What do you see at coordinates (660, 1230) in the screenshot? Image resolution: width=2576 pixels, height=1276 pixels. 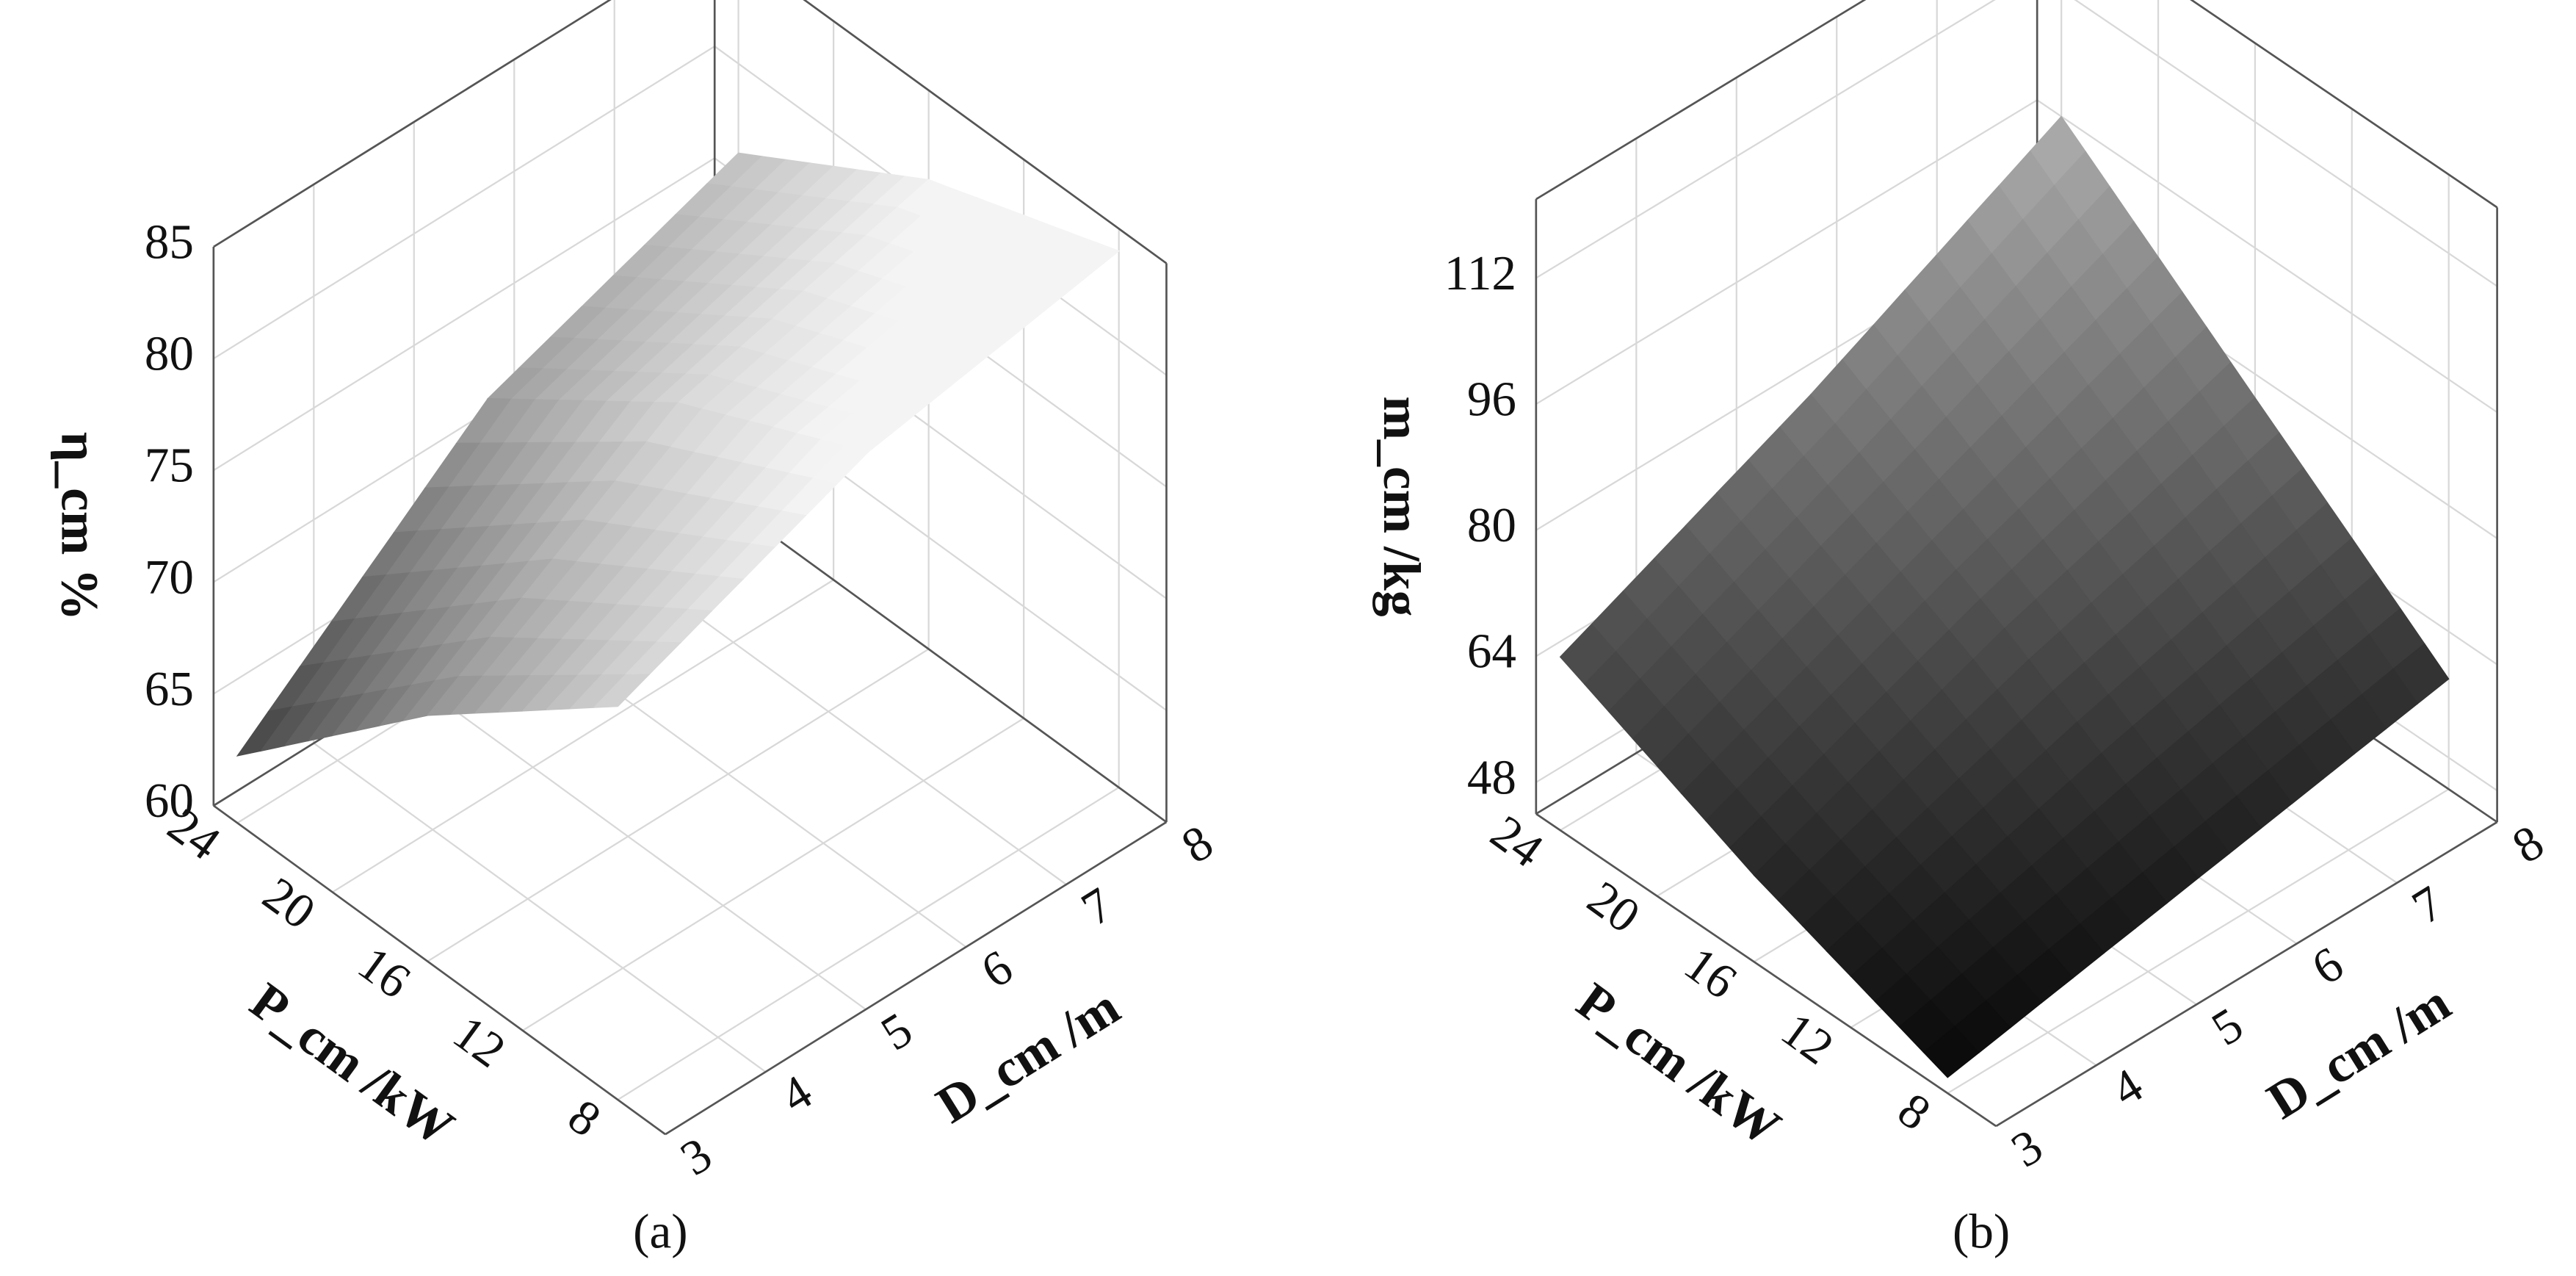 I see `caption: (a)` at bounding box center [660, 1230].